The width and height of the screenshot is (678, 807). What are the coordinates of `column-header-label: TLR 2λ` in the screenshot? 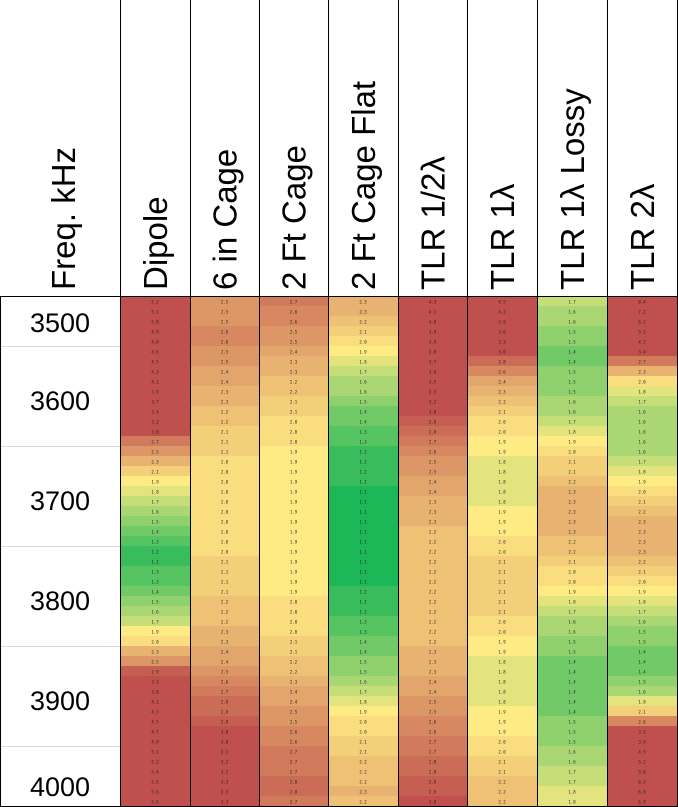 It's located at (642, 236).